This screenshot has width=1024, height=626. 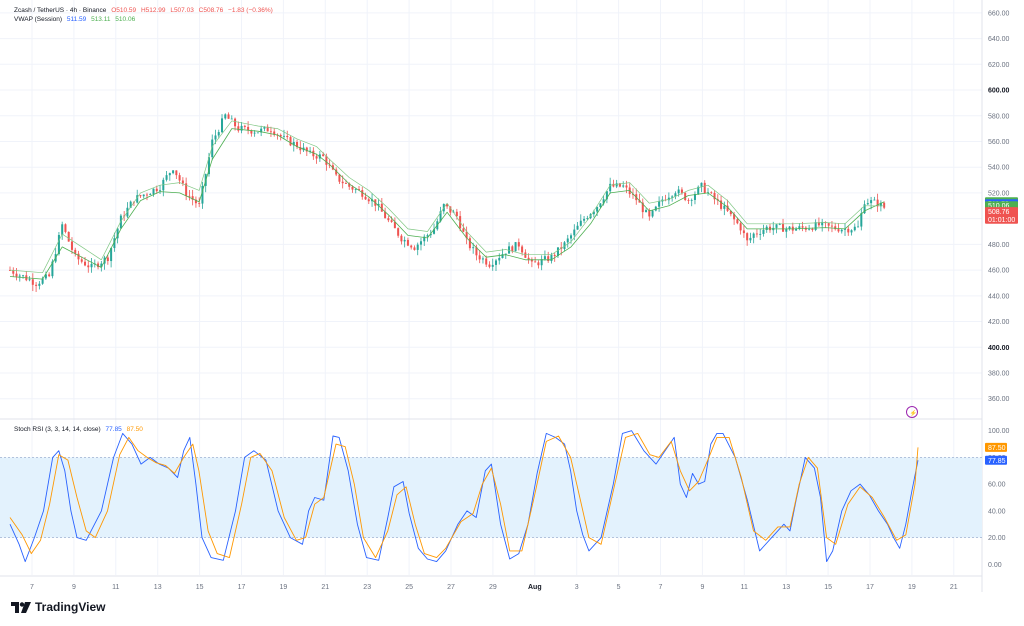 What do you see at coordinates (1001, 219) in the screenshot?
I see `price-axis-tag` at bounding box center [1001, 219].